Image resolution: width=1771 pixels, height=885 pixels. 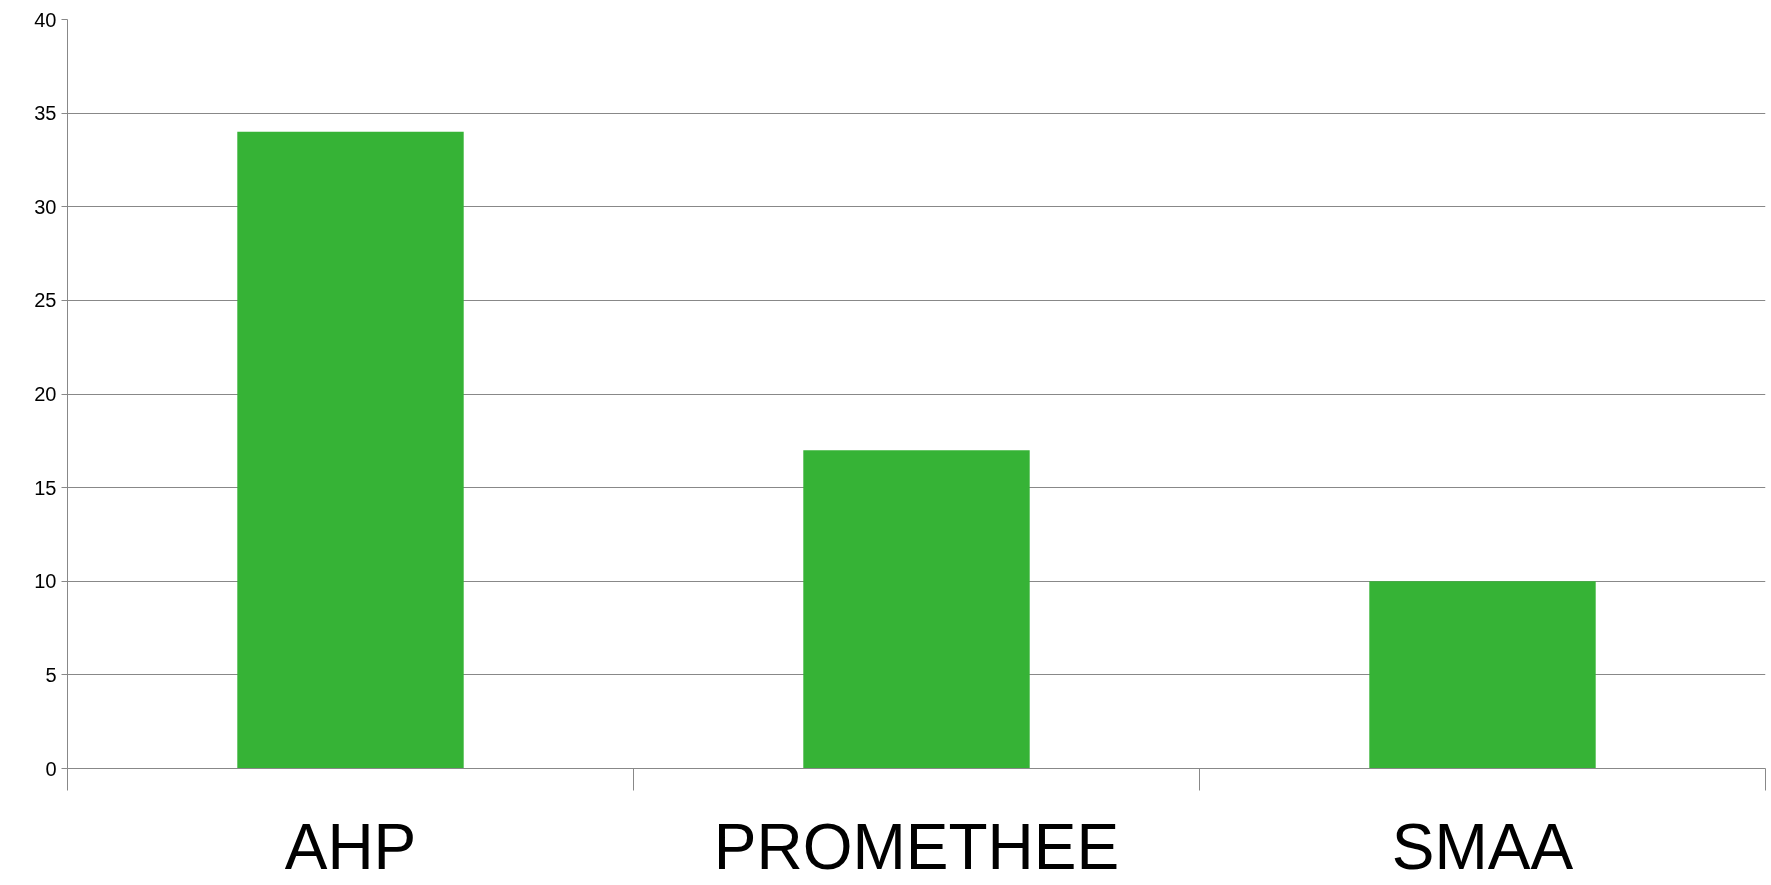 I want to click on x-tick-label: PROMETHEE, so click(x=916, y=846).